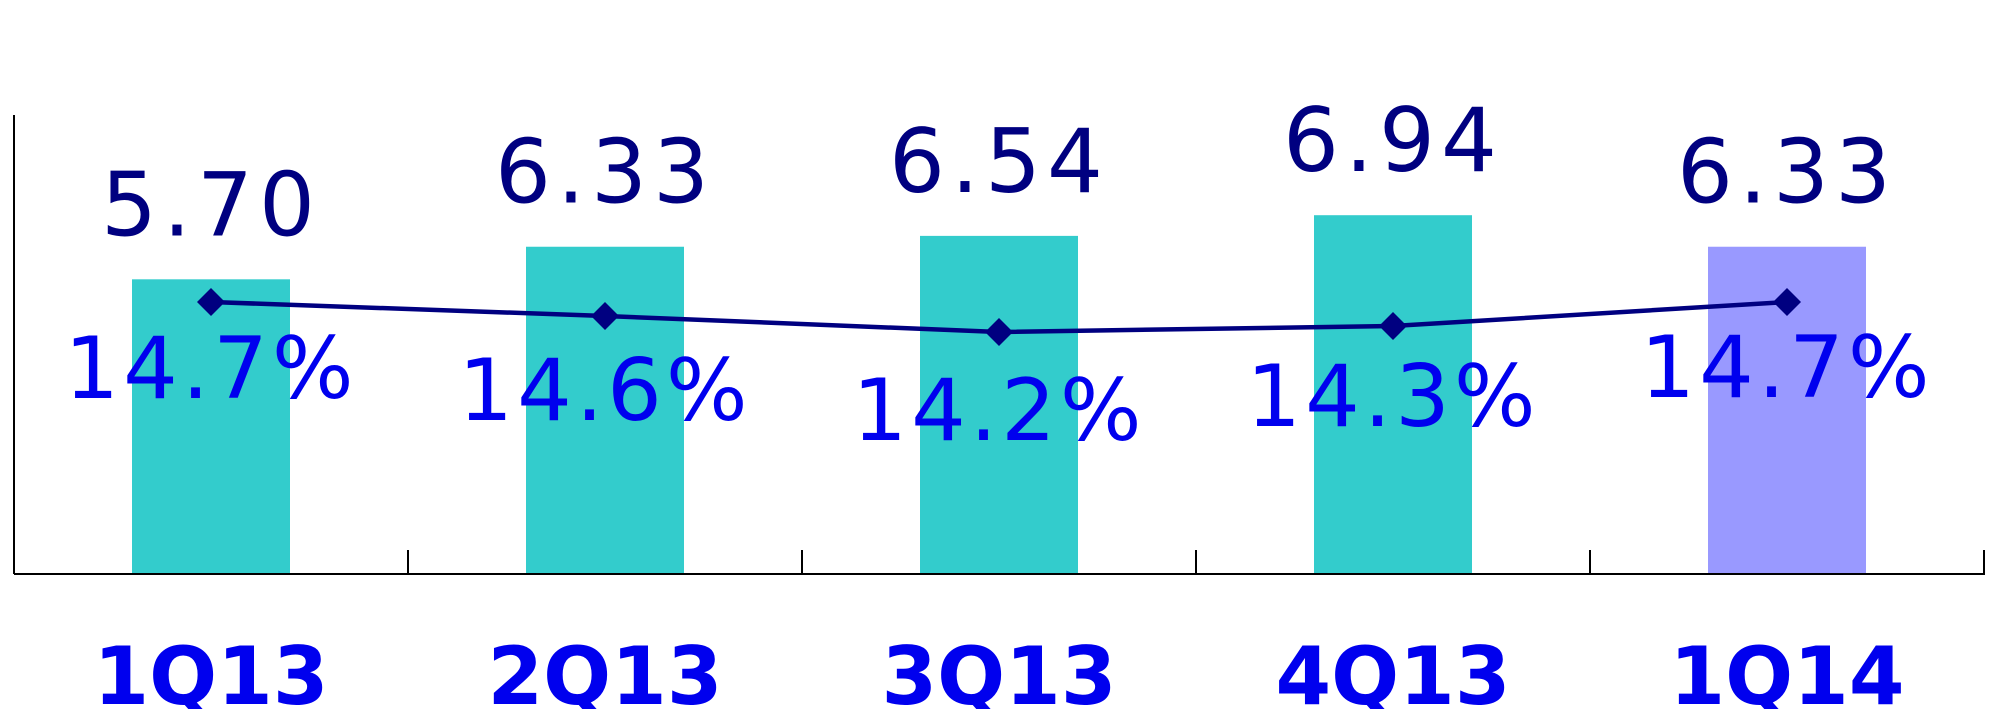 The width and height of the screenshot is (1997, 709). Describe the element at coordinates (211, 669) in the screenshot. I see `x-tick-label: 1Q13` at that location.